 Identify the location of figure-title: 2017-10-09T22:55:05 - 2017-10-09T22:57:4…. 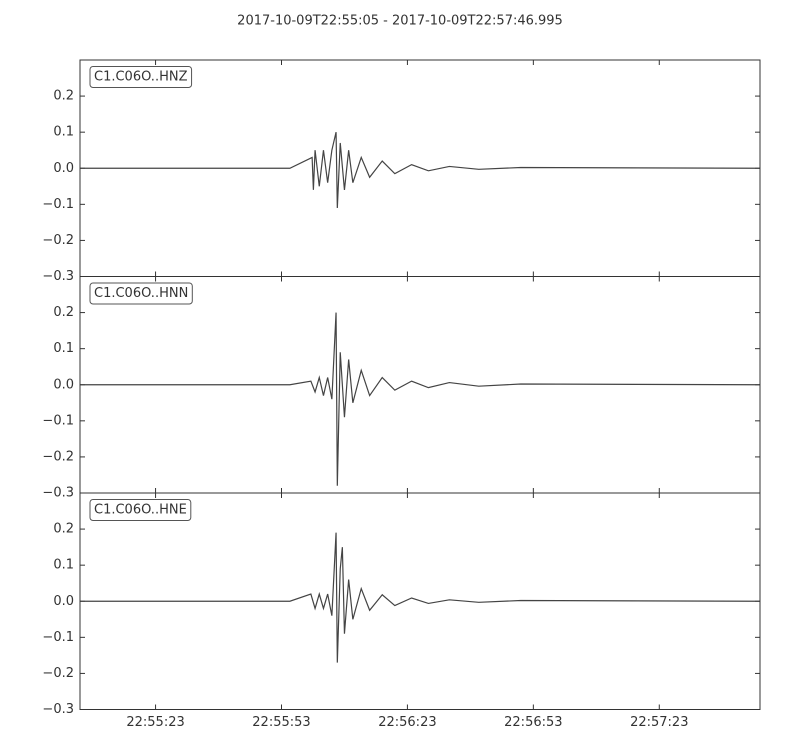
(400, 21).